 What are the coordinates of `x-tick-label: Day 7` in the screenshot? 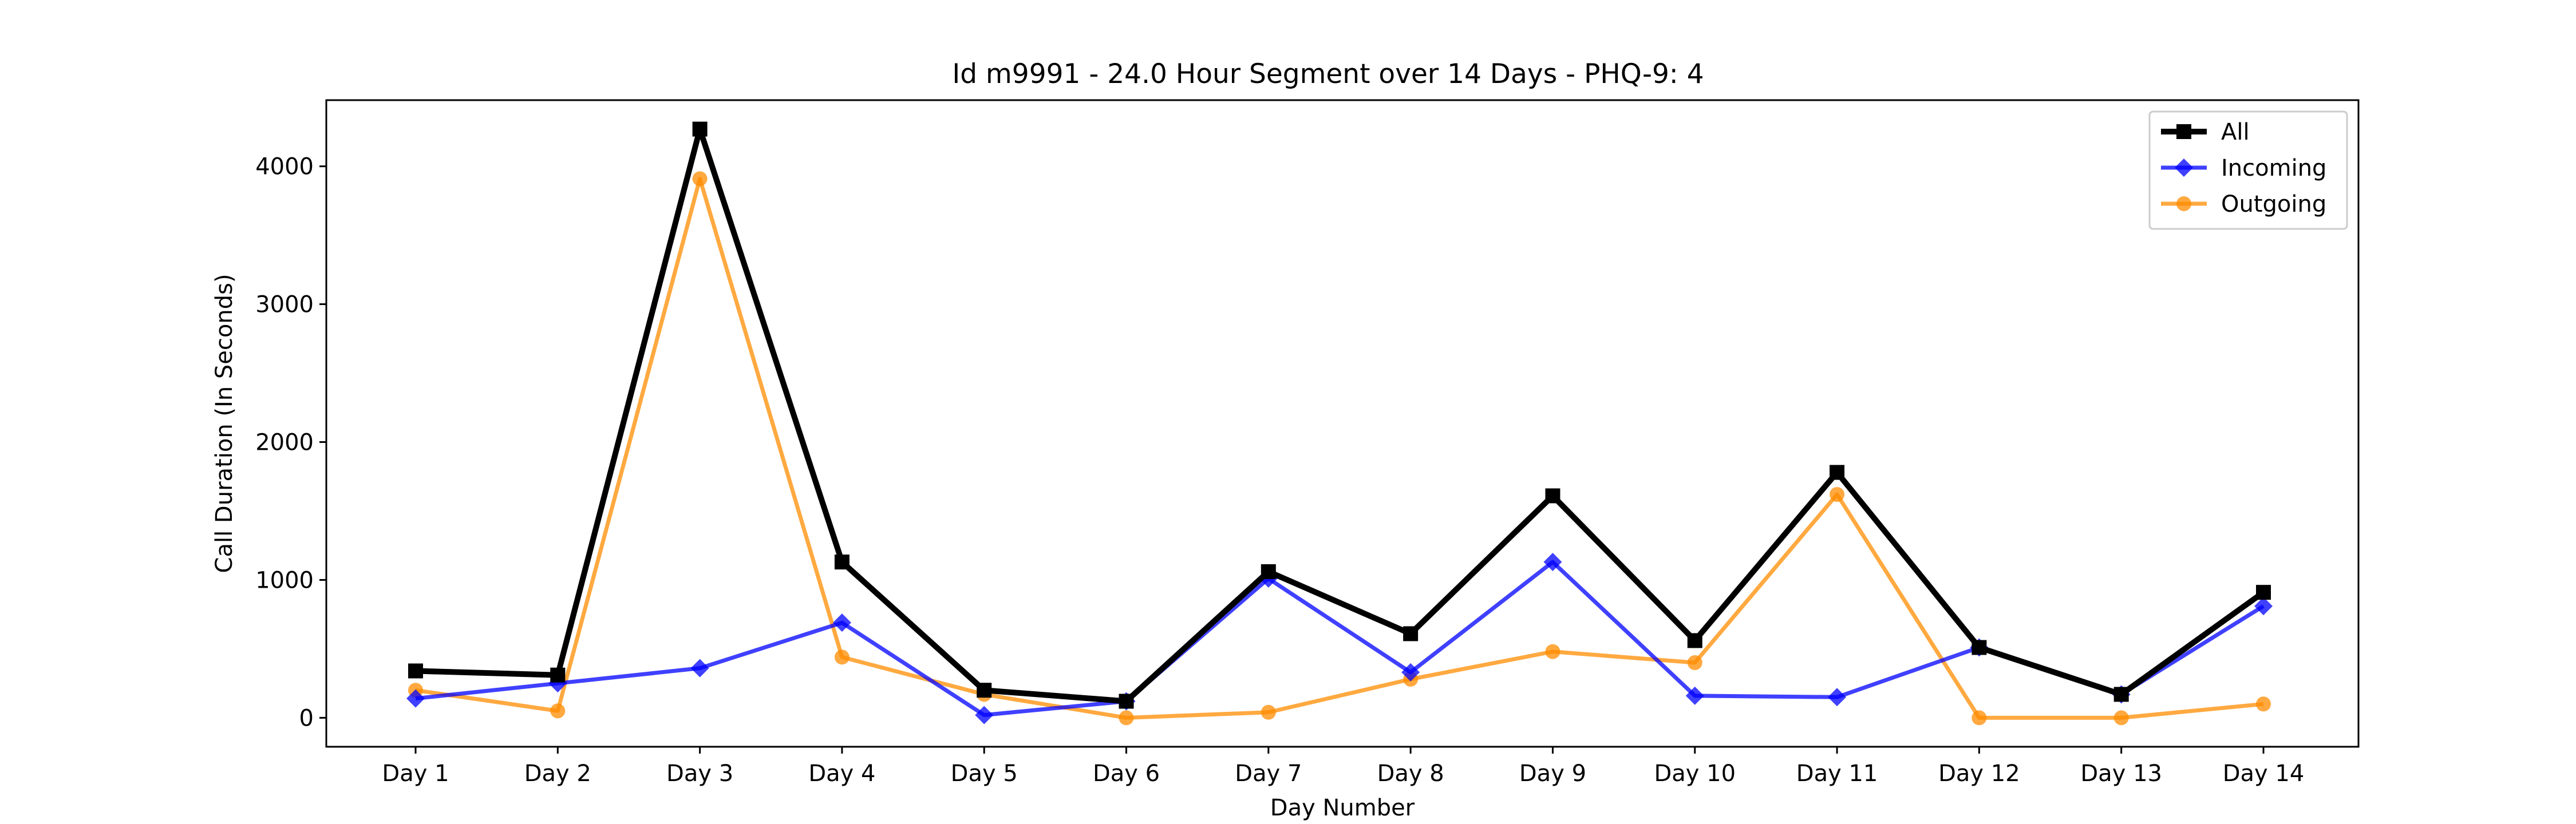 It's located at (1268, 773).